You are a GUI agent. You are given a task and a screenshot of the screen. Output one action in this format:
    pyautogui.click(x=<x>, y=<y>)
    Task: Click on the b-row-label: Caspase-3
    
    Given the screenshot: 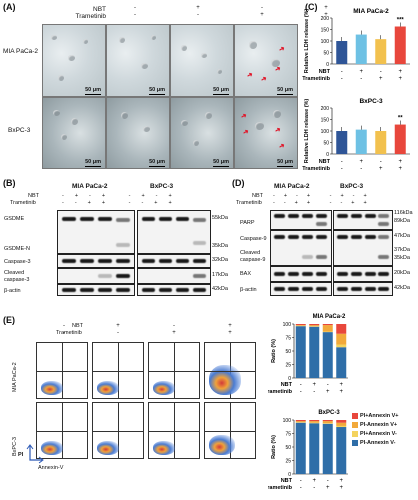 What is the action you would take?
    pyautogui.click(x=17, y=262)
    